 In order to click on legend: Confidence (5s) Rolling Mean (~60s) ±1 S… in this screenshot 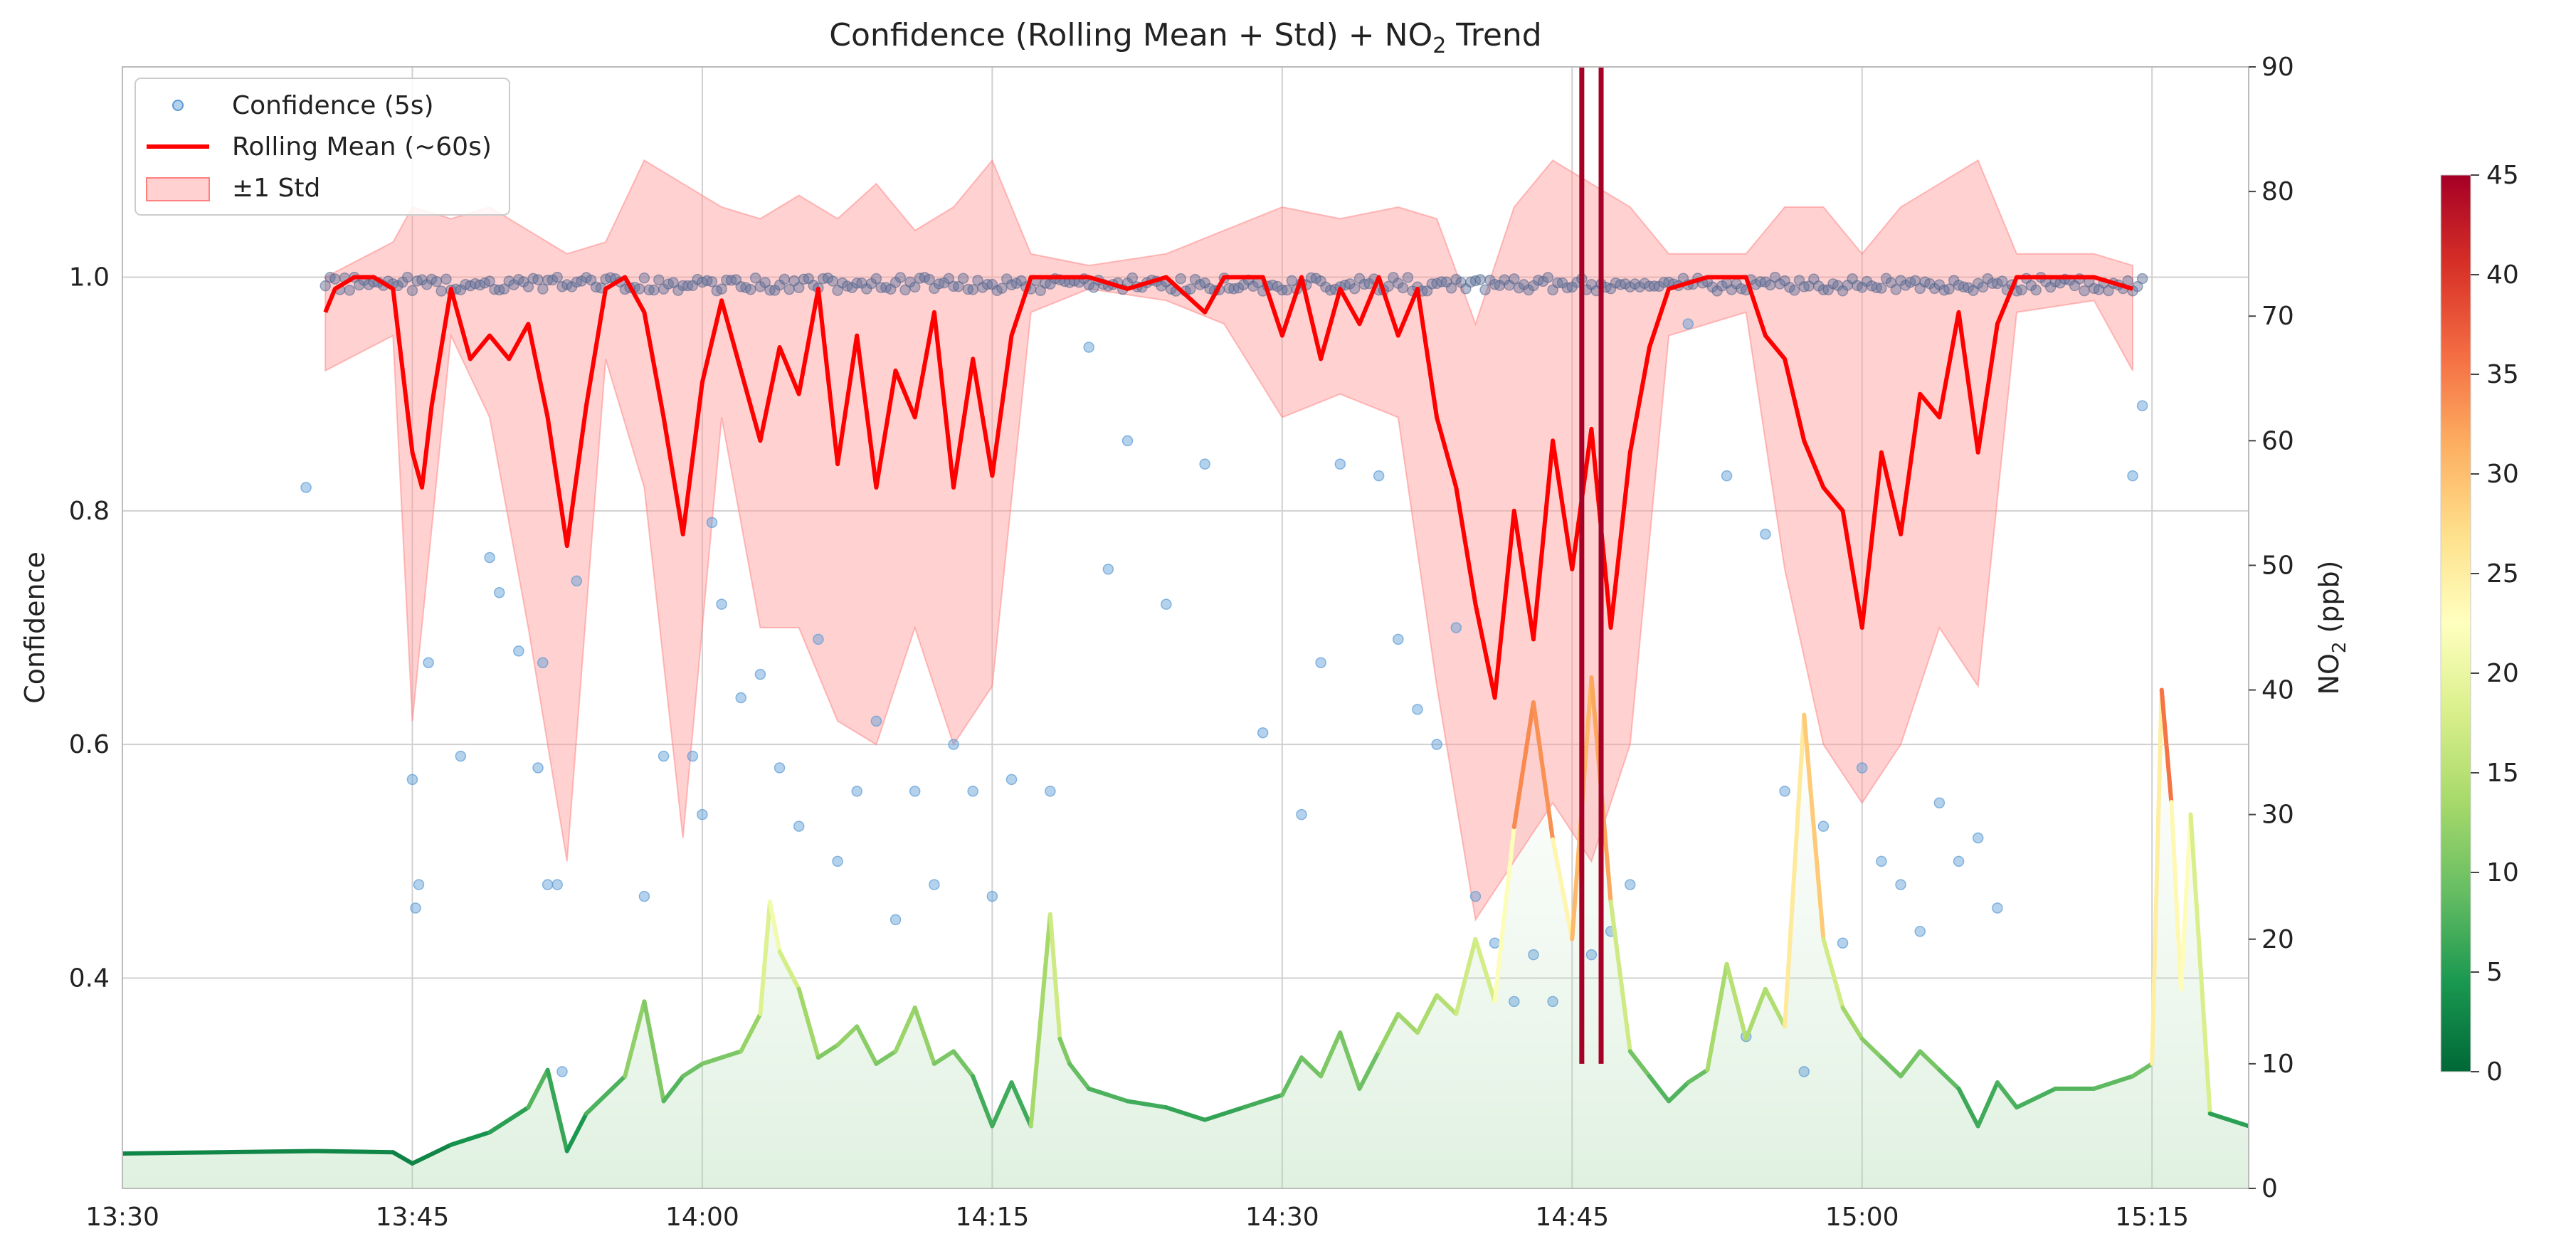, I will do `click(322, 147)`.